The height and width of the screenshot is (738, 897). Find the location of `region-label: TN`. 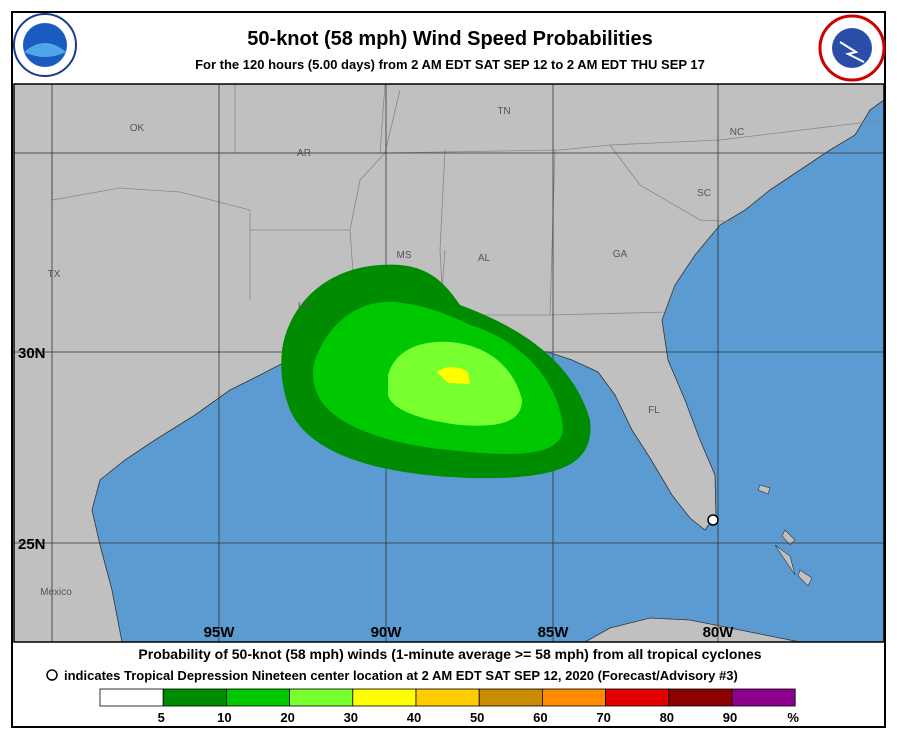

region-label: TN is located at coordinates (503, 111).